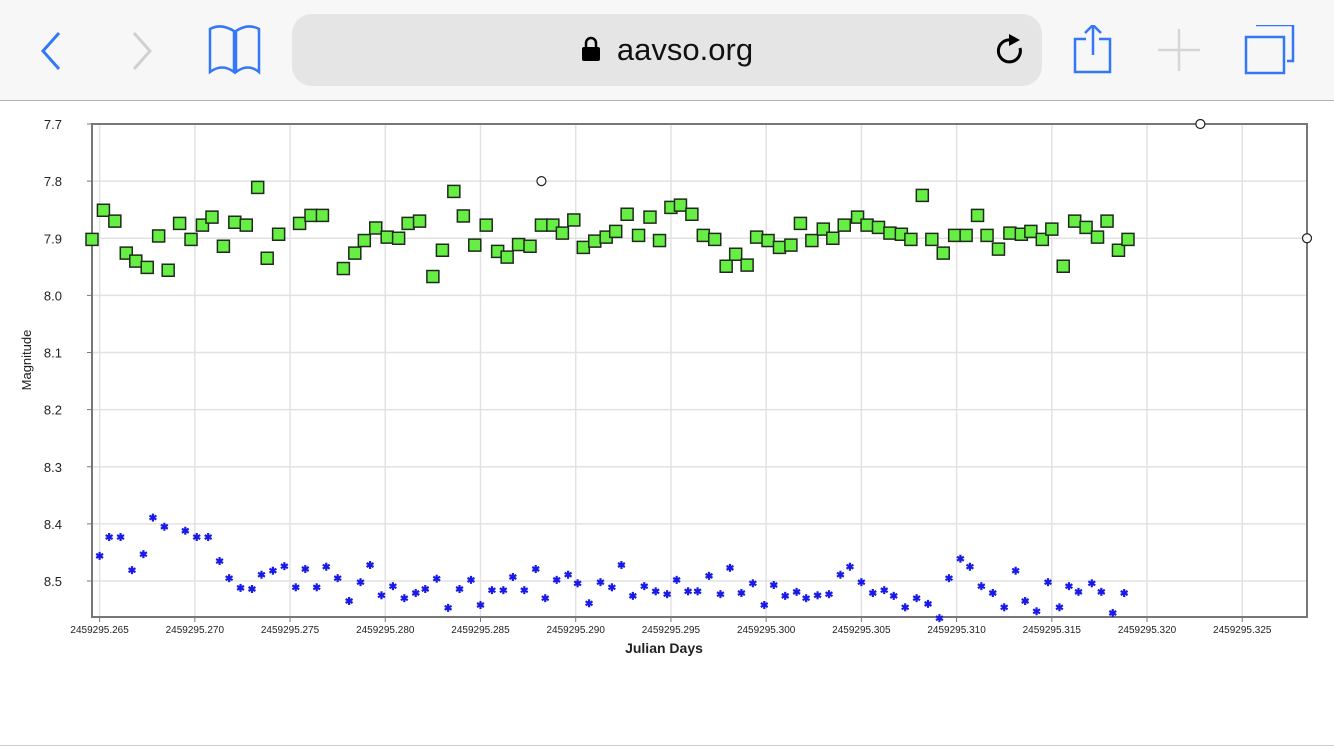  I want to click on plus-icon, so click(1179, 50).